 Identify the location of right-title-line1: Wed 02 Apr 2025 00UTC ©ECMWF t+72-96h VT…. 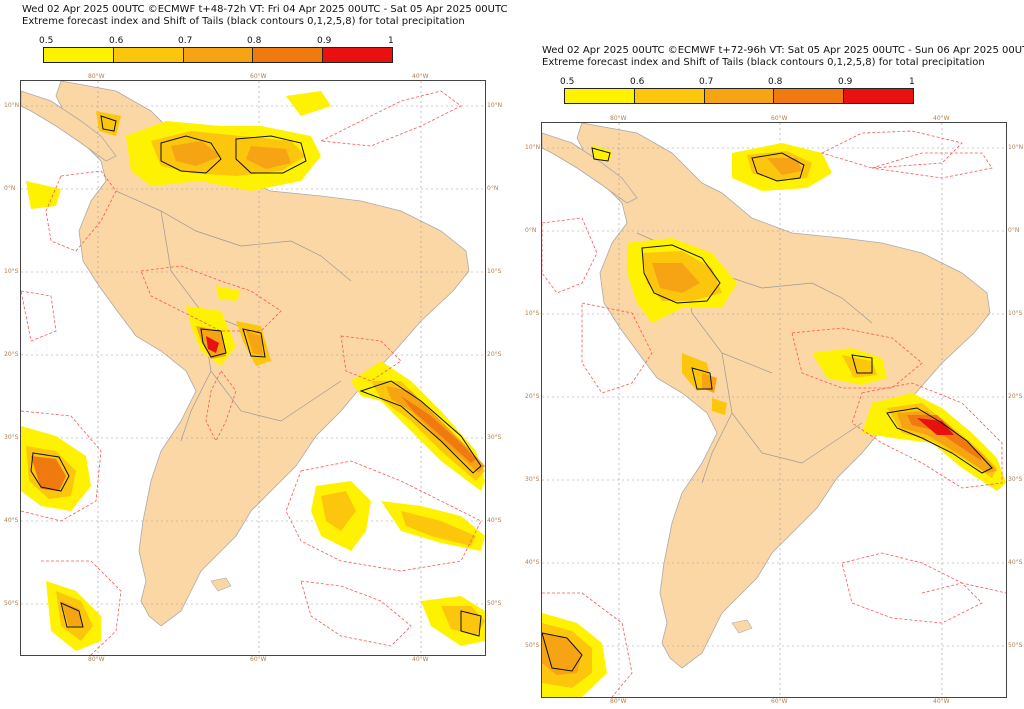
(783, 50).